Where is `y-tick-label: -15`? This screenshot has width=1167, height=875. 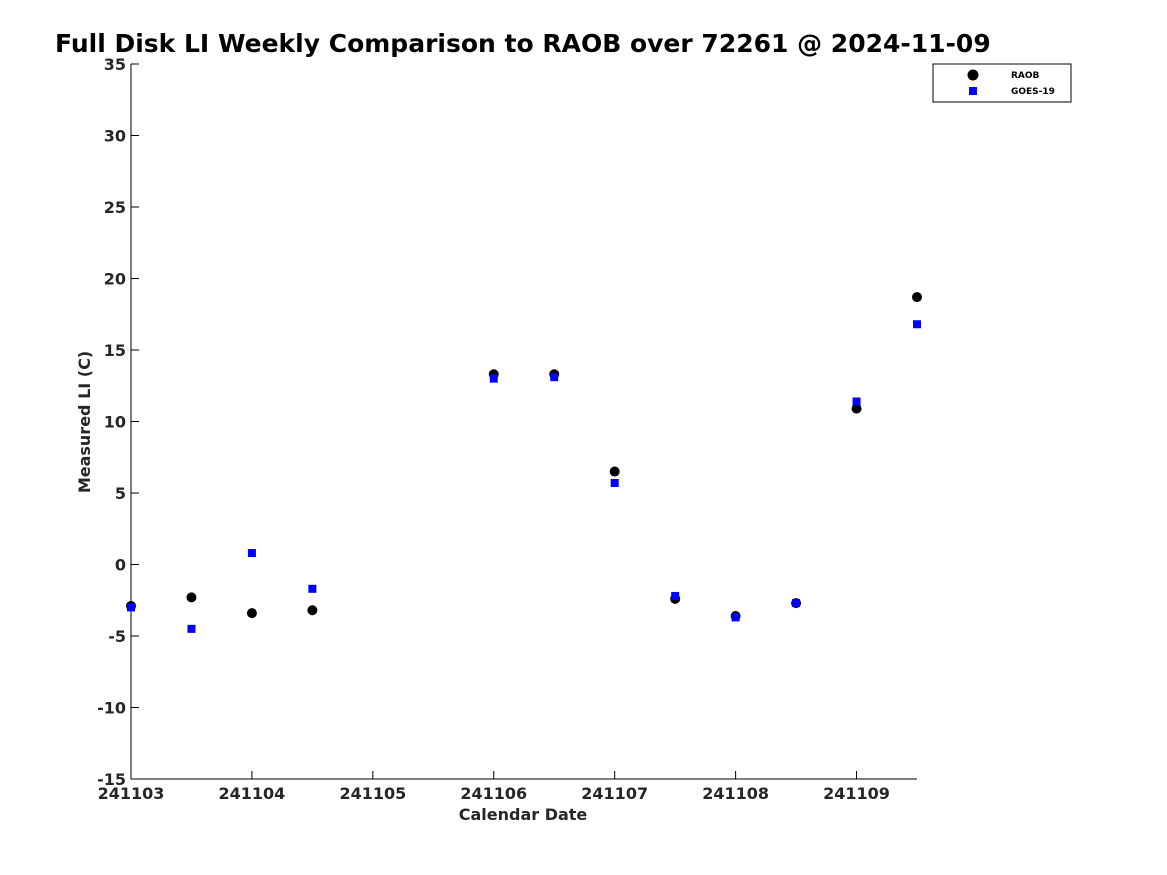 y-tick-label: -15 is located at coordinates (111, 779).